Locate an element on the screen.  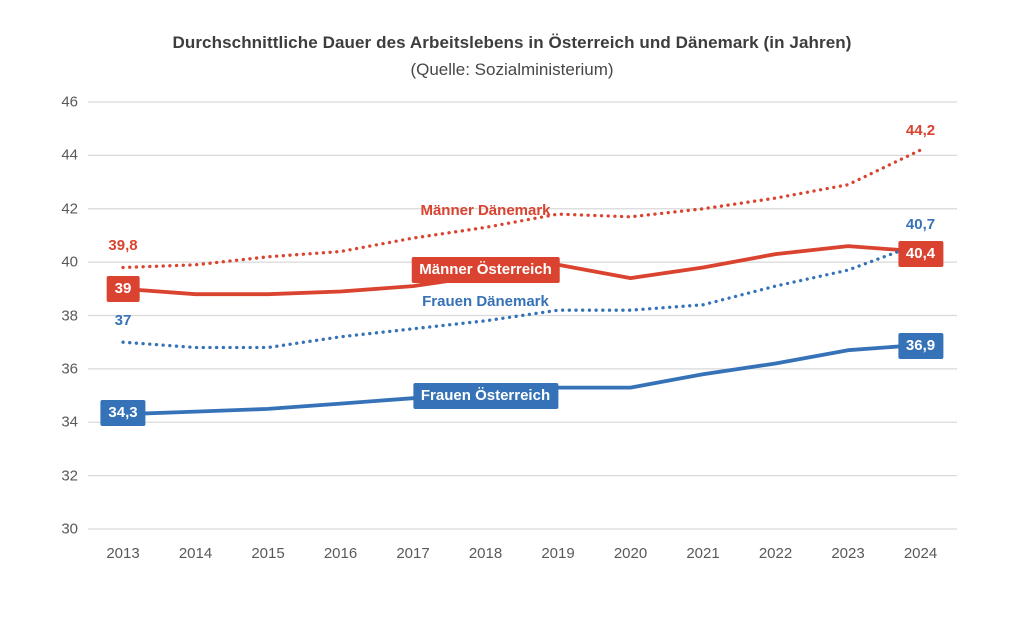
x-axis-tick-2019: 2019 is located at coordinates (558, 553).